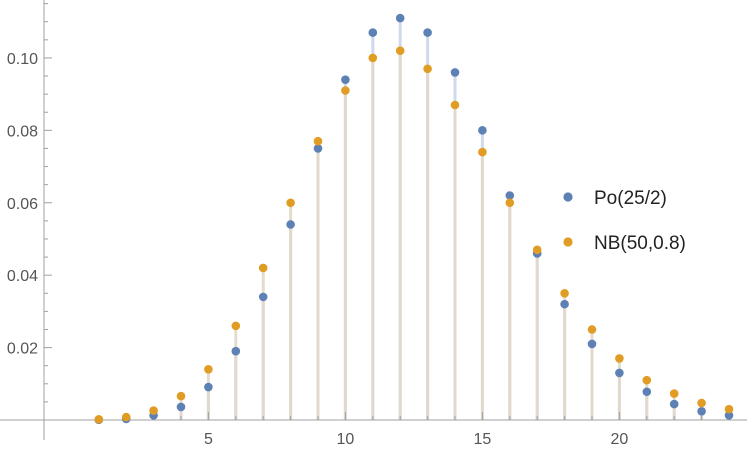 Image resolution: width=747 pixels, height=455 pixels. What do you see at coordinates (22, 276) in the screenshot?
I see `y-tick-label: 0.04` at bounding box center [22, 276].